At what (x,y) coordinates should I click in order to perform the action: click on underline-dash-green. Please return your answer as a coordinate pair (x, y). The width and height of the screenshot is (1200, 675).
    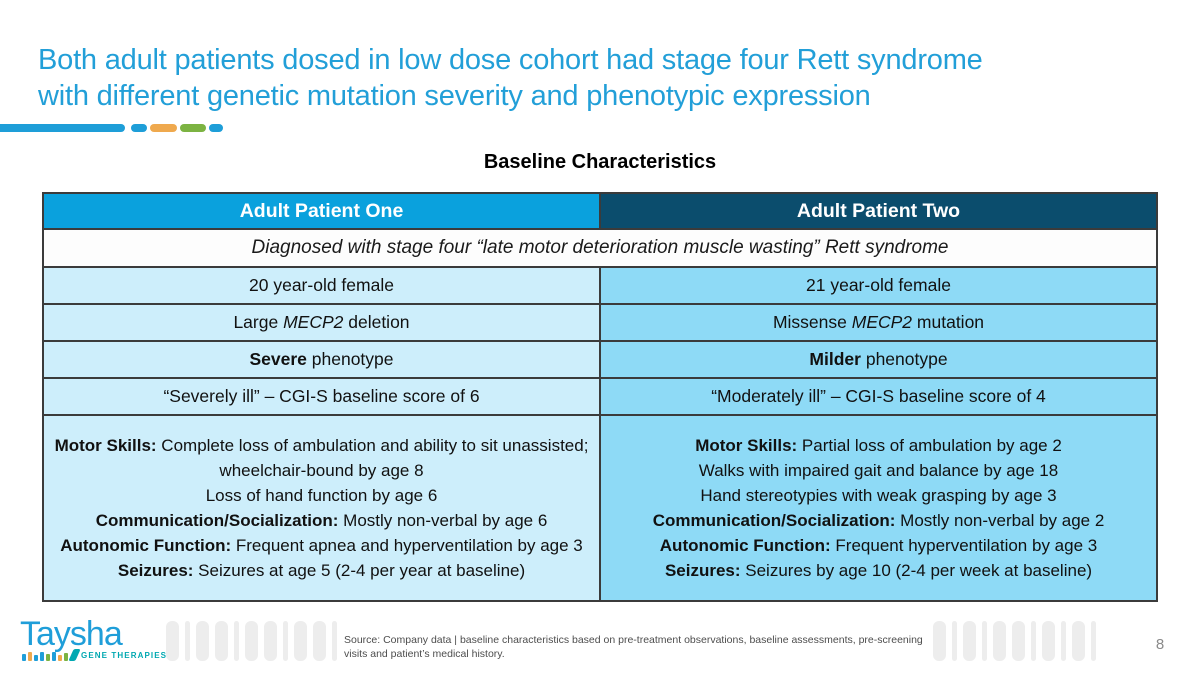
    Looking at the image, I should click on (193, 128).